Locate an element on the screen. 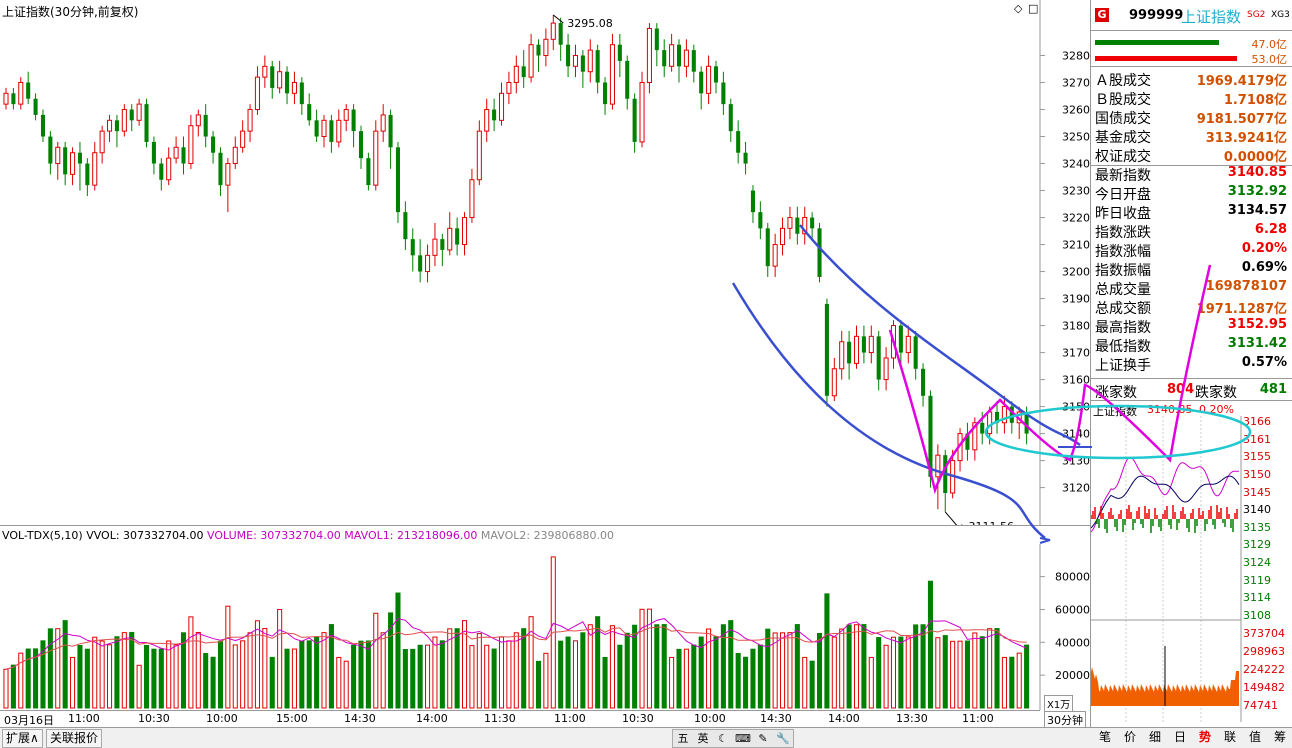  right-tab: 值 is located at coordinates (1254, 737).